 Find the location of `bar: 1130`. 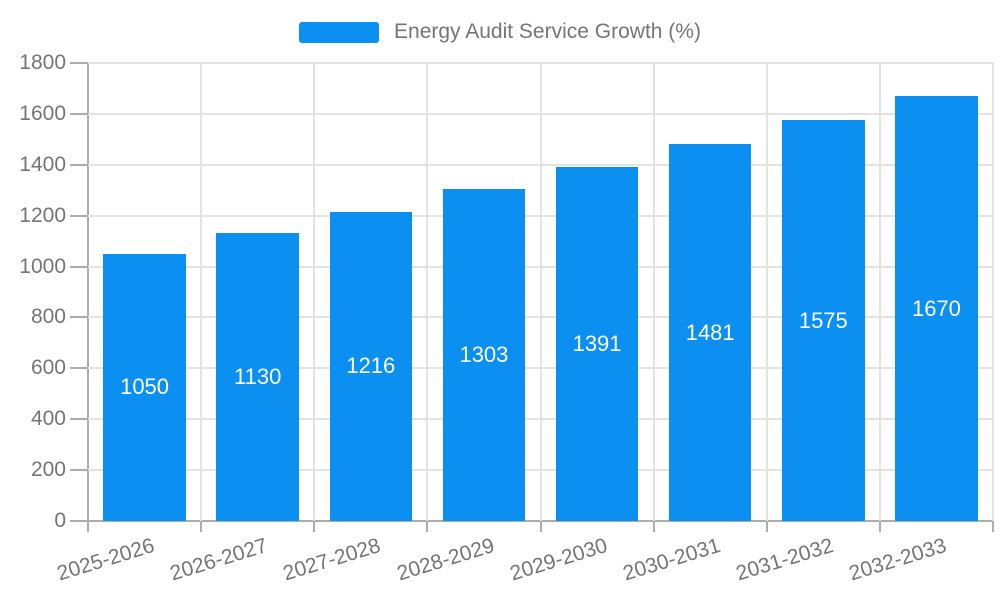

bar: 1130 is located at coordinates (257, 377).